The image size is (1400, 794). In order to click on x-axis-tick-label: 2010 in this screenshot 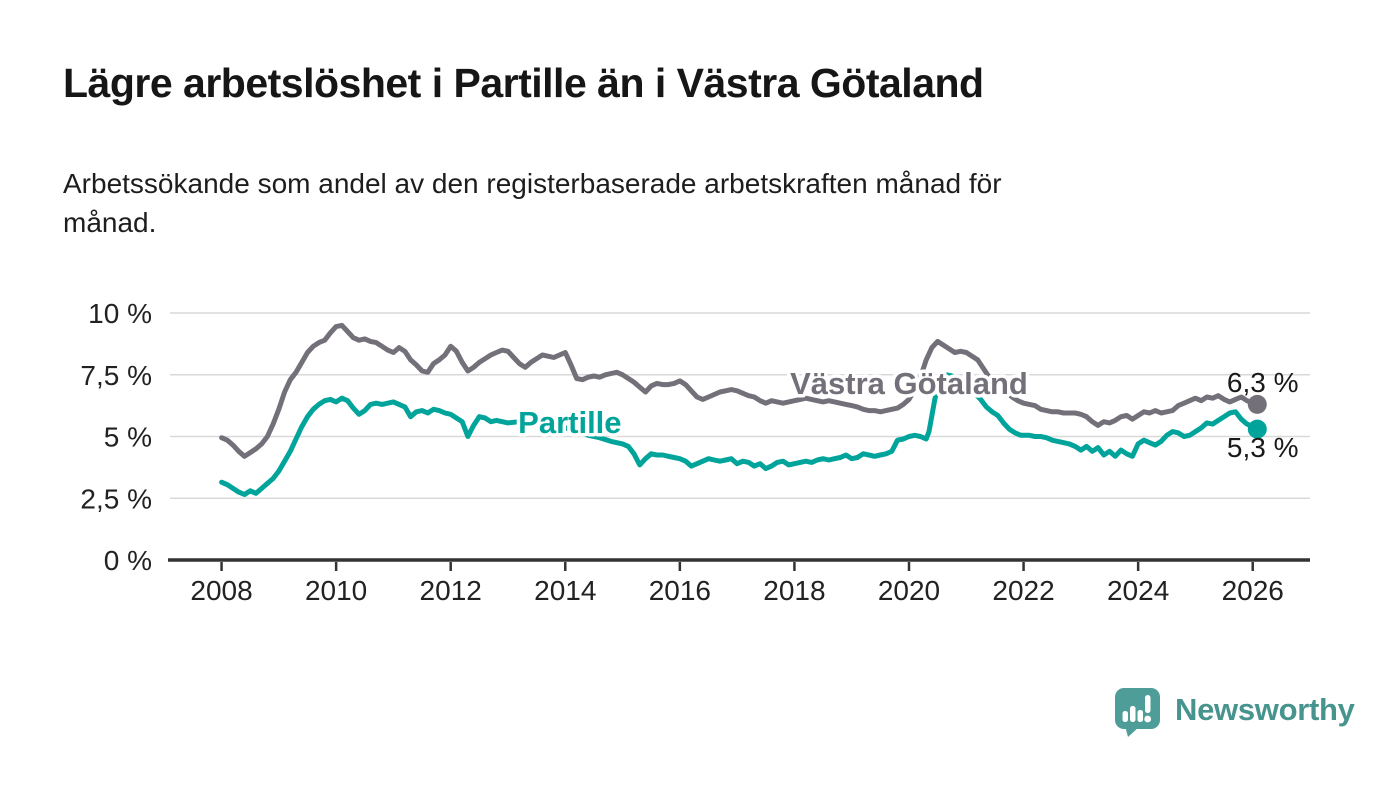, I will do `click(336, 590)`.